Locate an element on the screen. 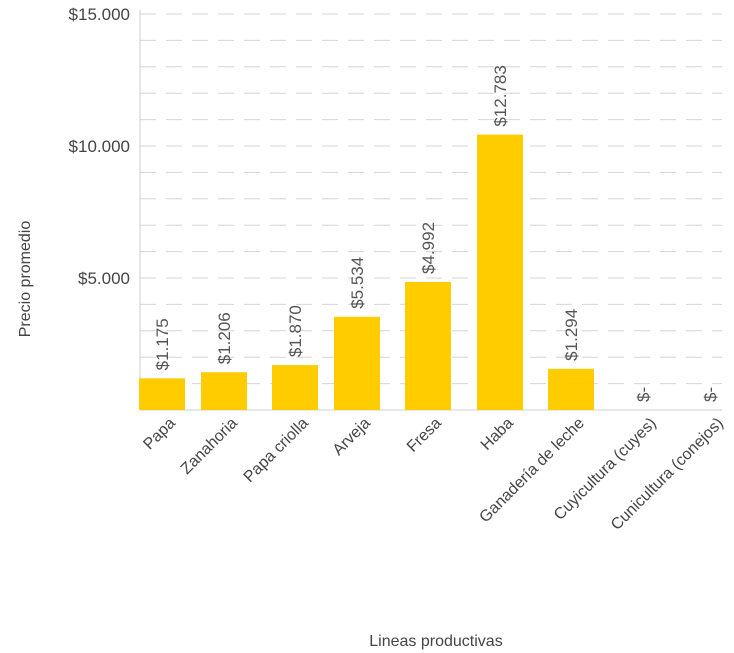 The height and width of the screenshot is (653, 734). y-tick-label: $15.000 is located at coordinates (99, 14).